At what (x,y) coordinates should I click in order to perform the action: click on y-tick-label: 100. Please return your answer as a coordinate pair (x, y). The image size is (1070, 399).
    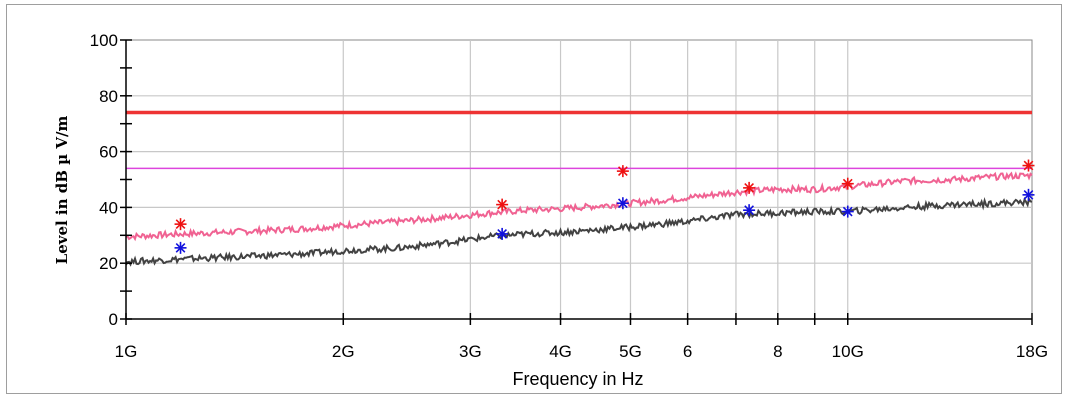
    Looking at the image, I should click on (104, 40).